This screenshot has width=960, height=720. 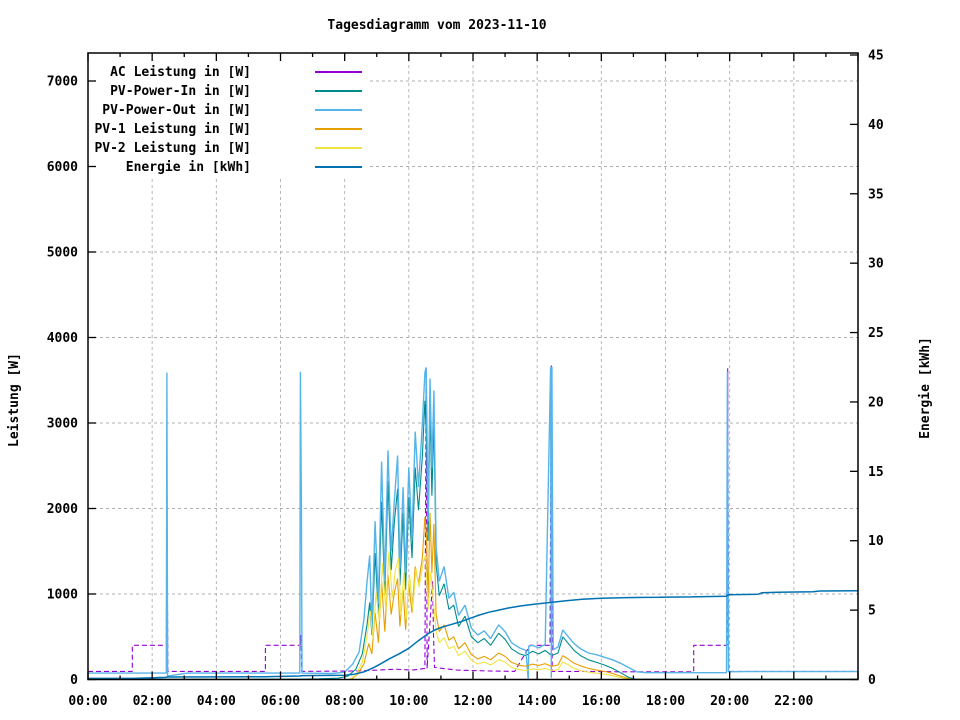 What do you see at coordinates (876, 264) in the screenshot?
I see `y-right-tick-label: 30` at bounding box center [876, 264].